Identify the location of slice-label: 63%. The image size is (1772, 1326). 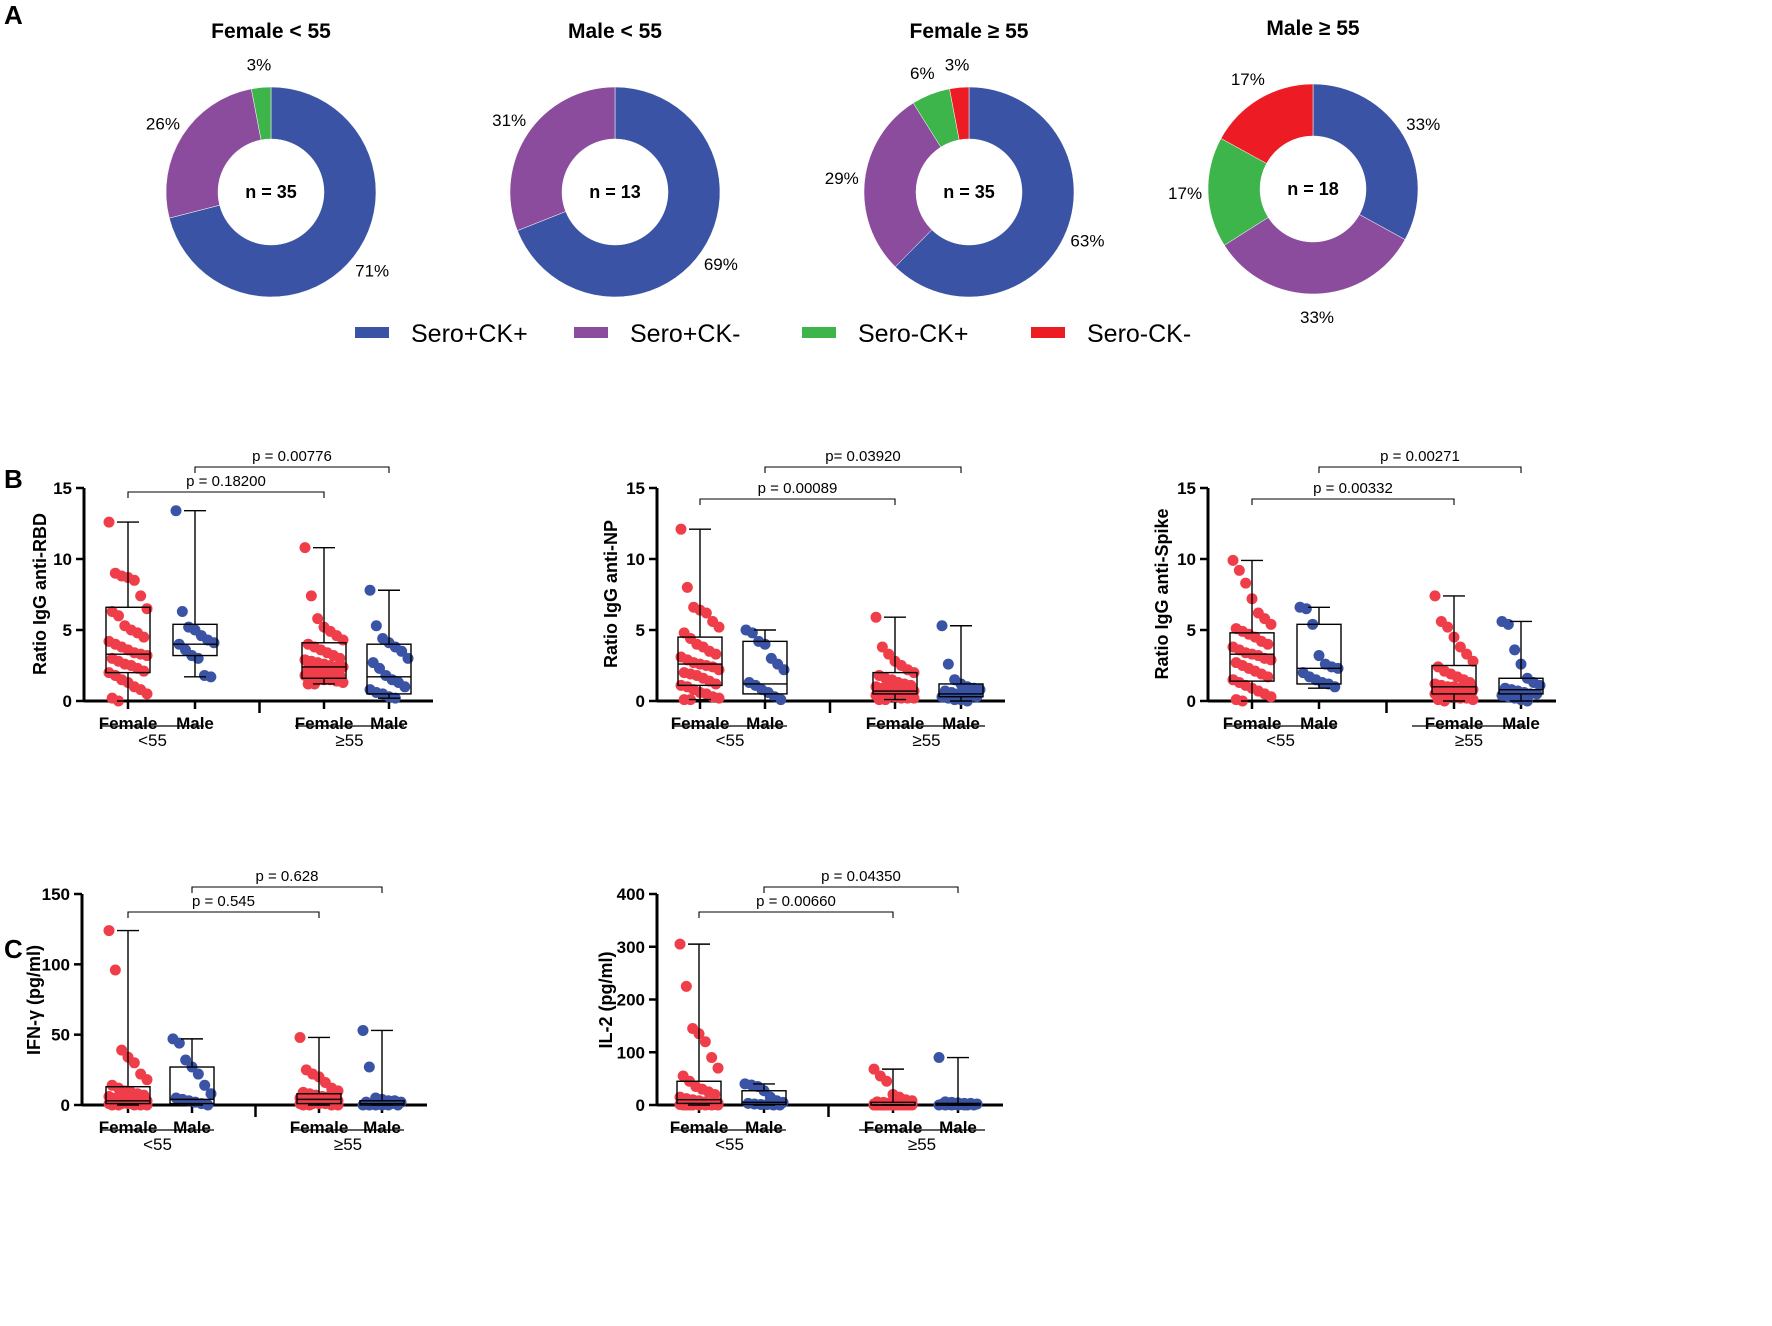
(1087, 241).